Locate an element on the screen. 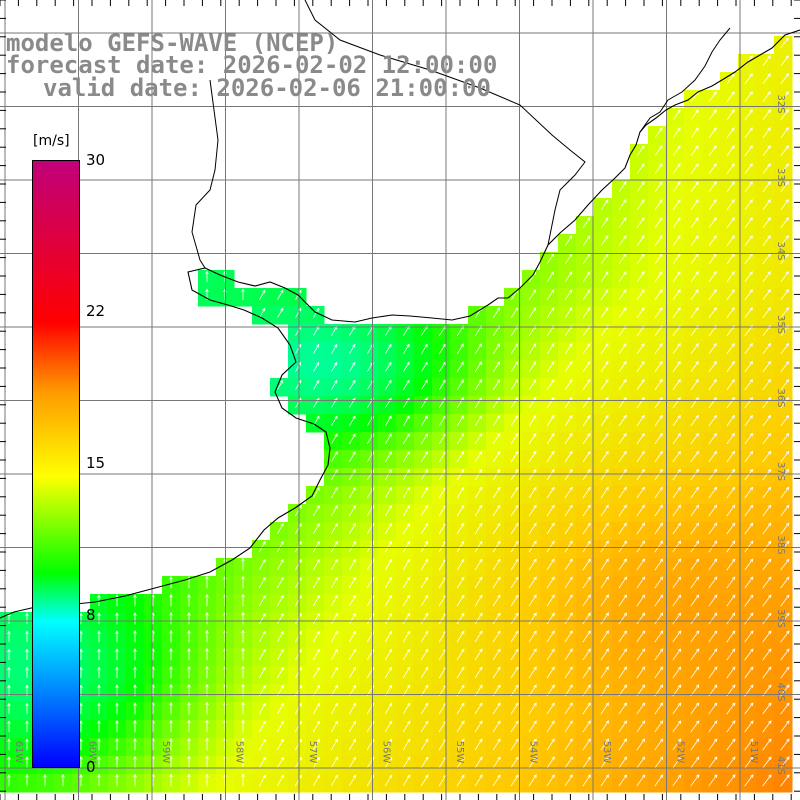 The height and width of the screenshot is (800, 800). latitude-label: 33S is located at coordinates (780, 177).